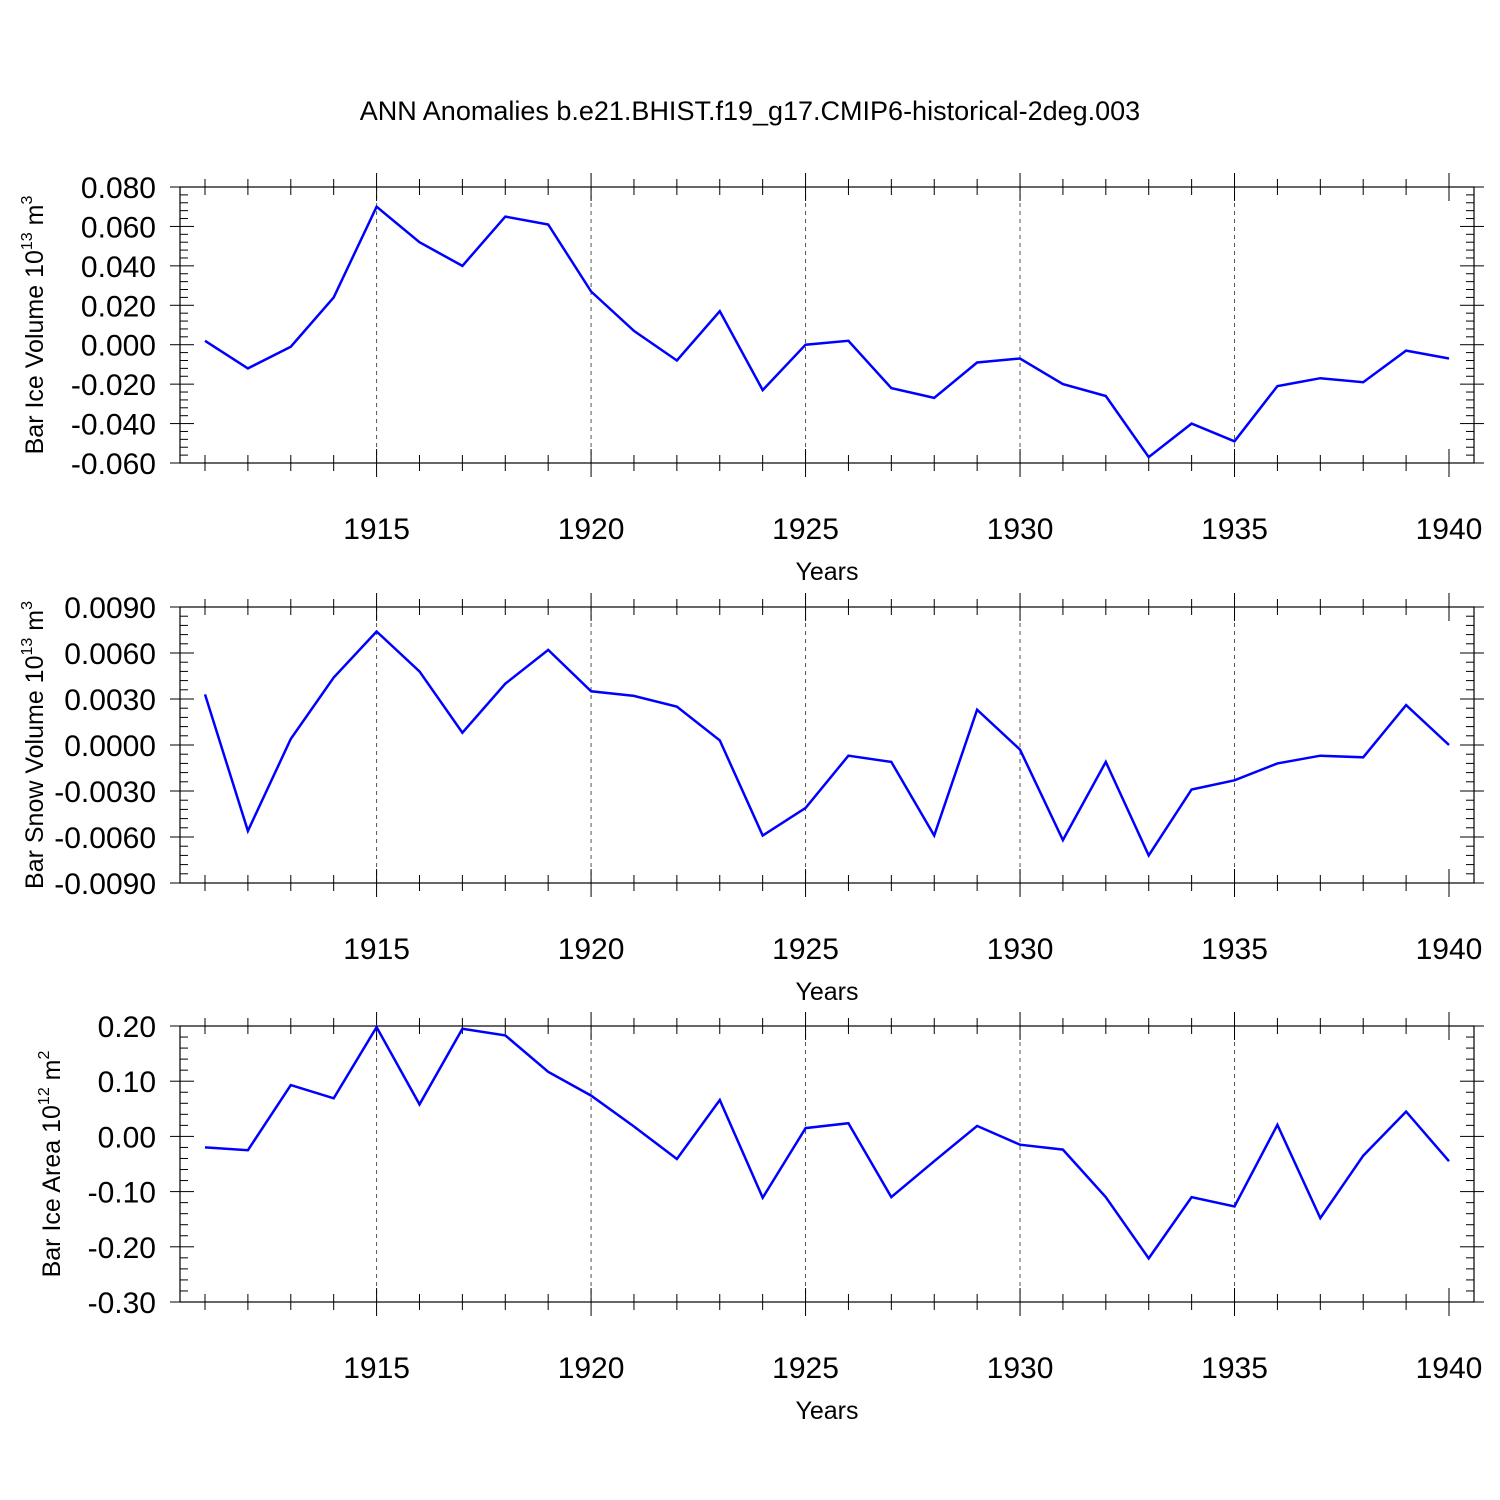 The width and height of the screenshot is (1500, 1500). I want to click on y-tick-label: 0.10, so click(127, 1082).